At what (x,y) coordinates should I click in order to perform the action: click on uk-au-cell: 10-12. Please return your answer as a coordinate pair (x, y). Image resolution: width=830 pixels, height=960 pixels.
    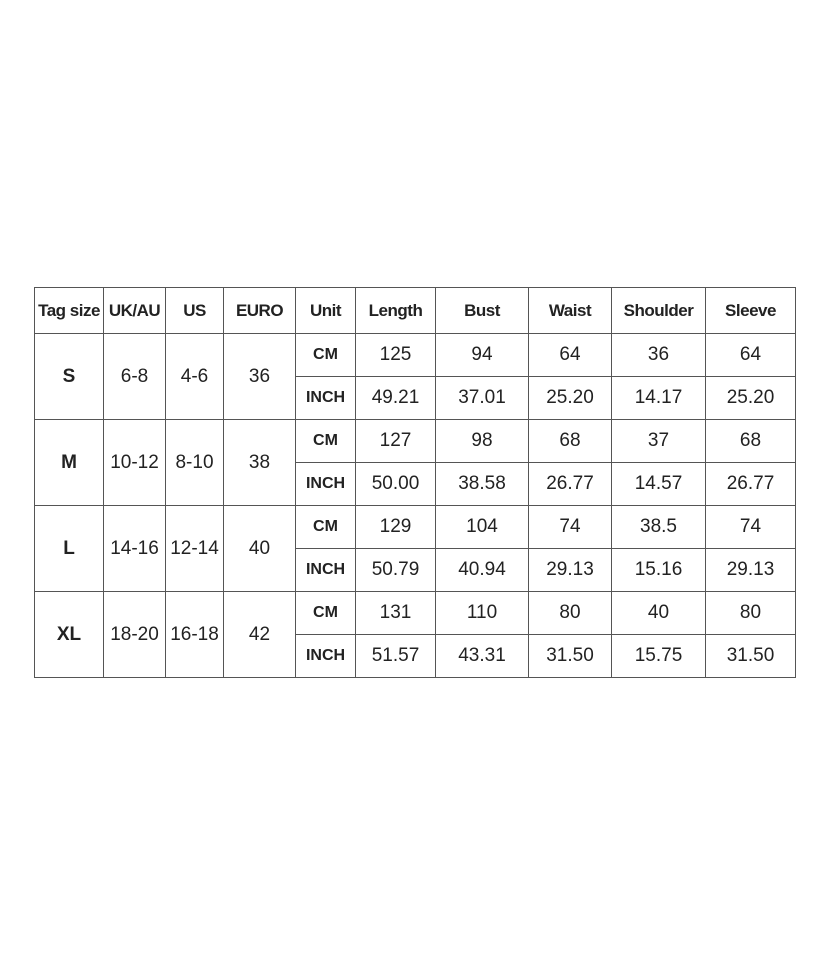
    Looking at the image, I should click on (134, 462).